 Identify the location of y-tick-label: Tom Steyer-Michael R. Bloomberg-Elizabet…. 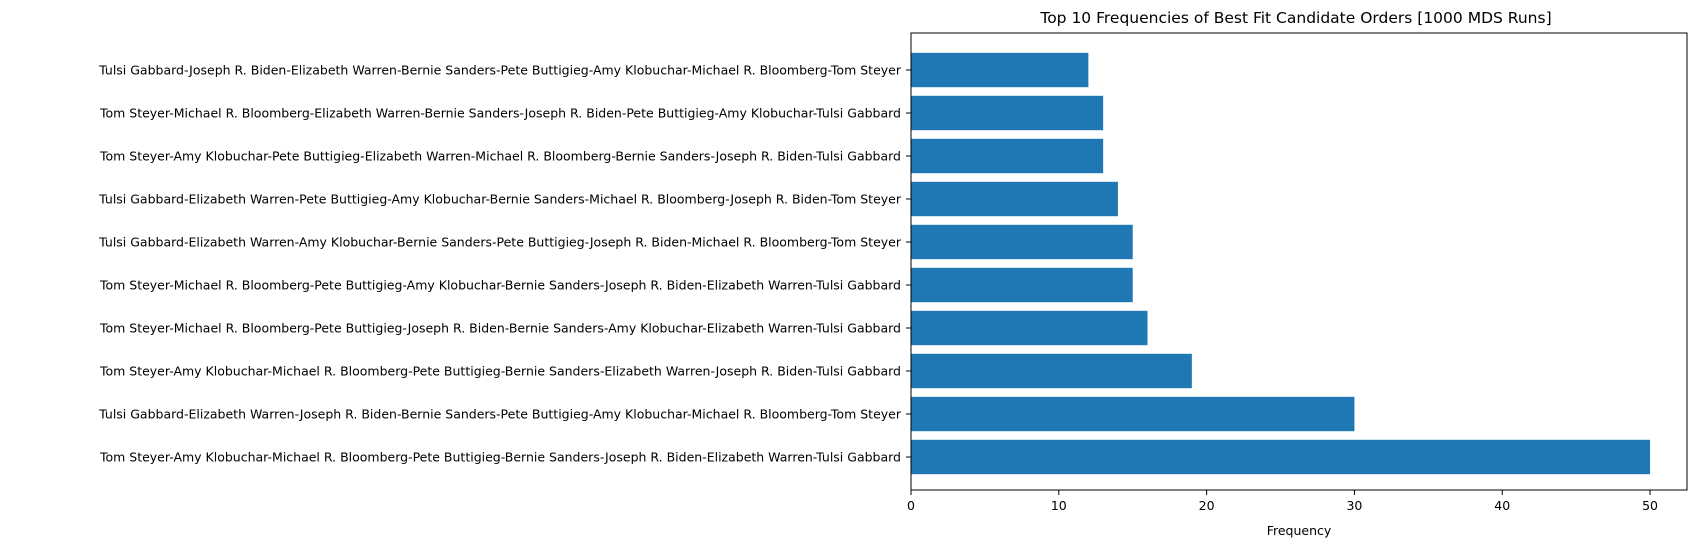
(500, 113).